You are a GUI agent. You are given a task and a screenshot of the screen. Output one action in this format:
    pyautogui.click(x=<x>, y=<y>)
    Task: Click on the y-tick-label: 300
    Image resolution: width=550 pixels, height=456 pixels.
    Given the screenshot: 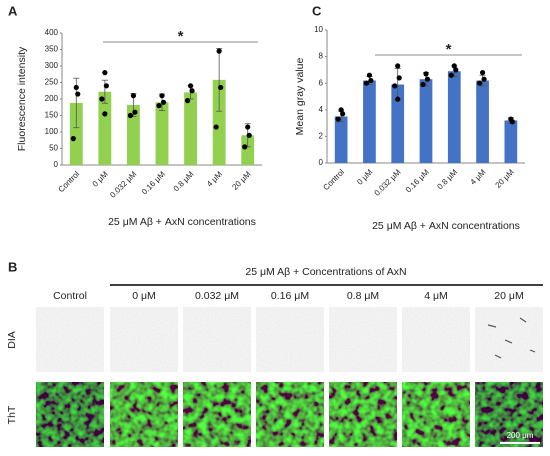 What is the action you would take?
    pyautogui.click(x=52, y=65)
    